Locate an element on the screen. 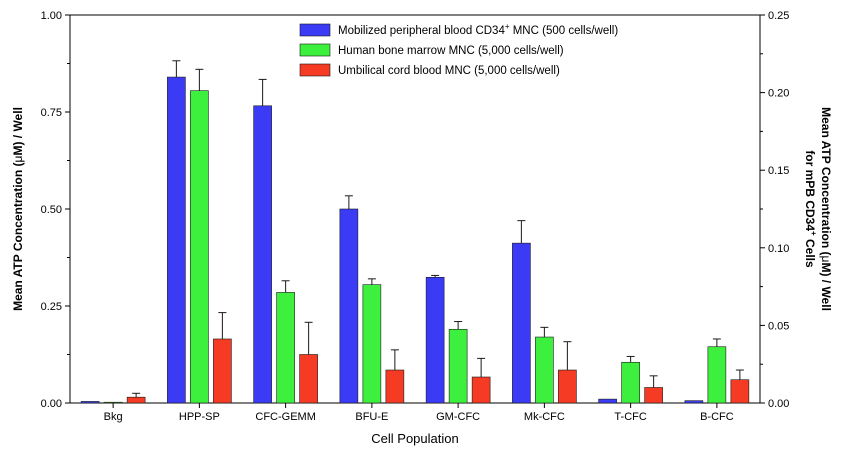  right-axis-tick-label: 0.05 is located at coordinates (778, 326).